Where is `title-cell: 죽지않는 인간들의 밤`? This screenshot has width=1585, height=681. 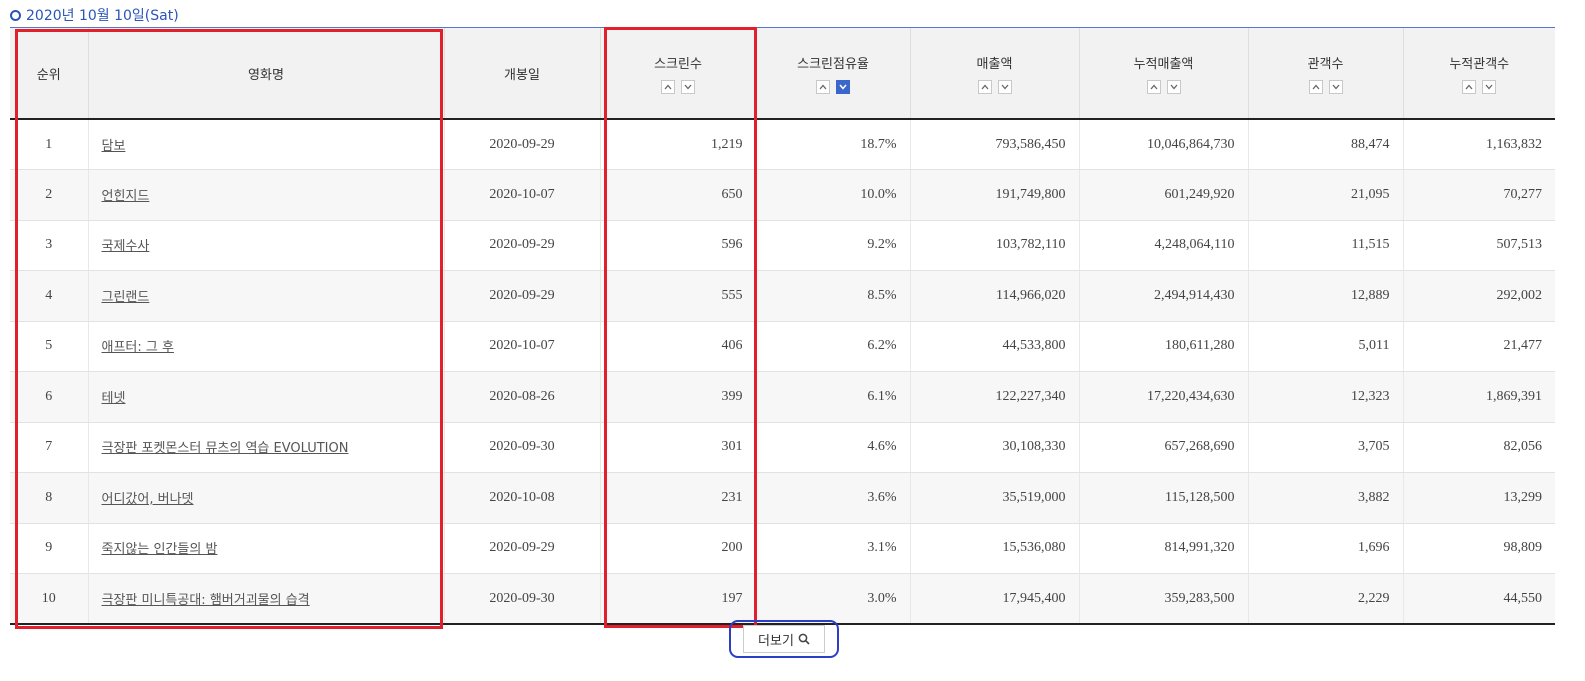
title-cell: 죽지않는 인간들의 밤 is located at coordinates (265, 548).